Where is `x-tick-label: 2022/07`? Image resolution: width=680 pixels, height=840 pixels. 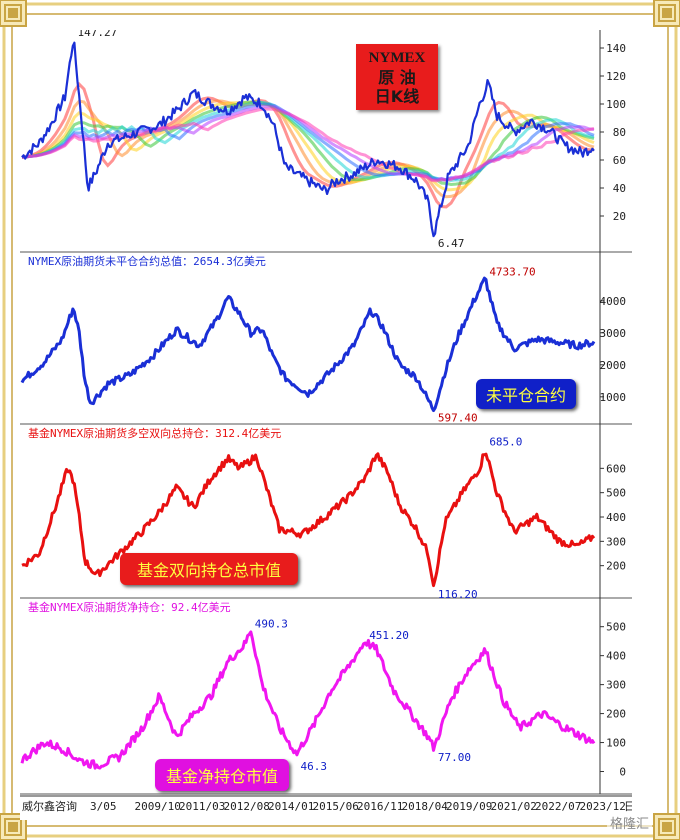 x-tick-label: 2022/07 is located at coordinates (558, 806).